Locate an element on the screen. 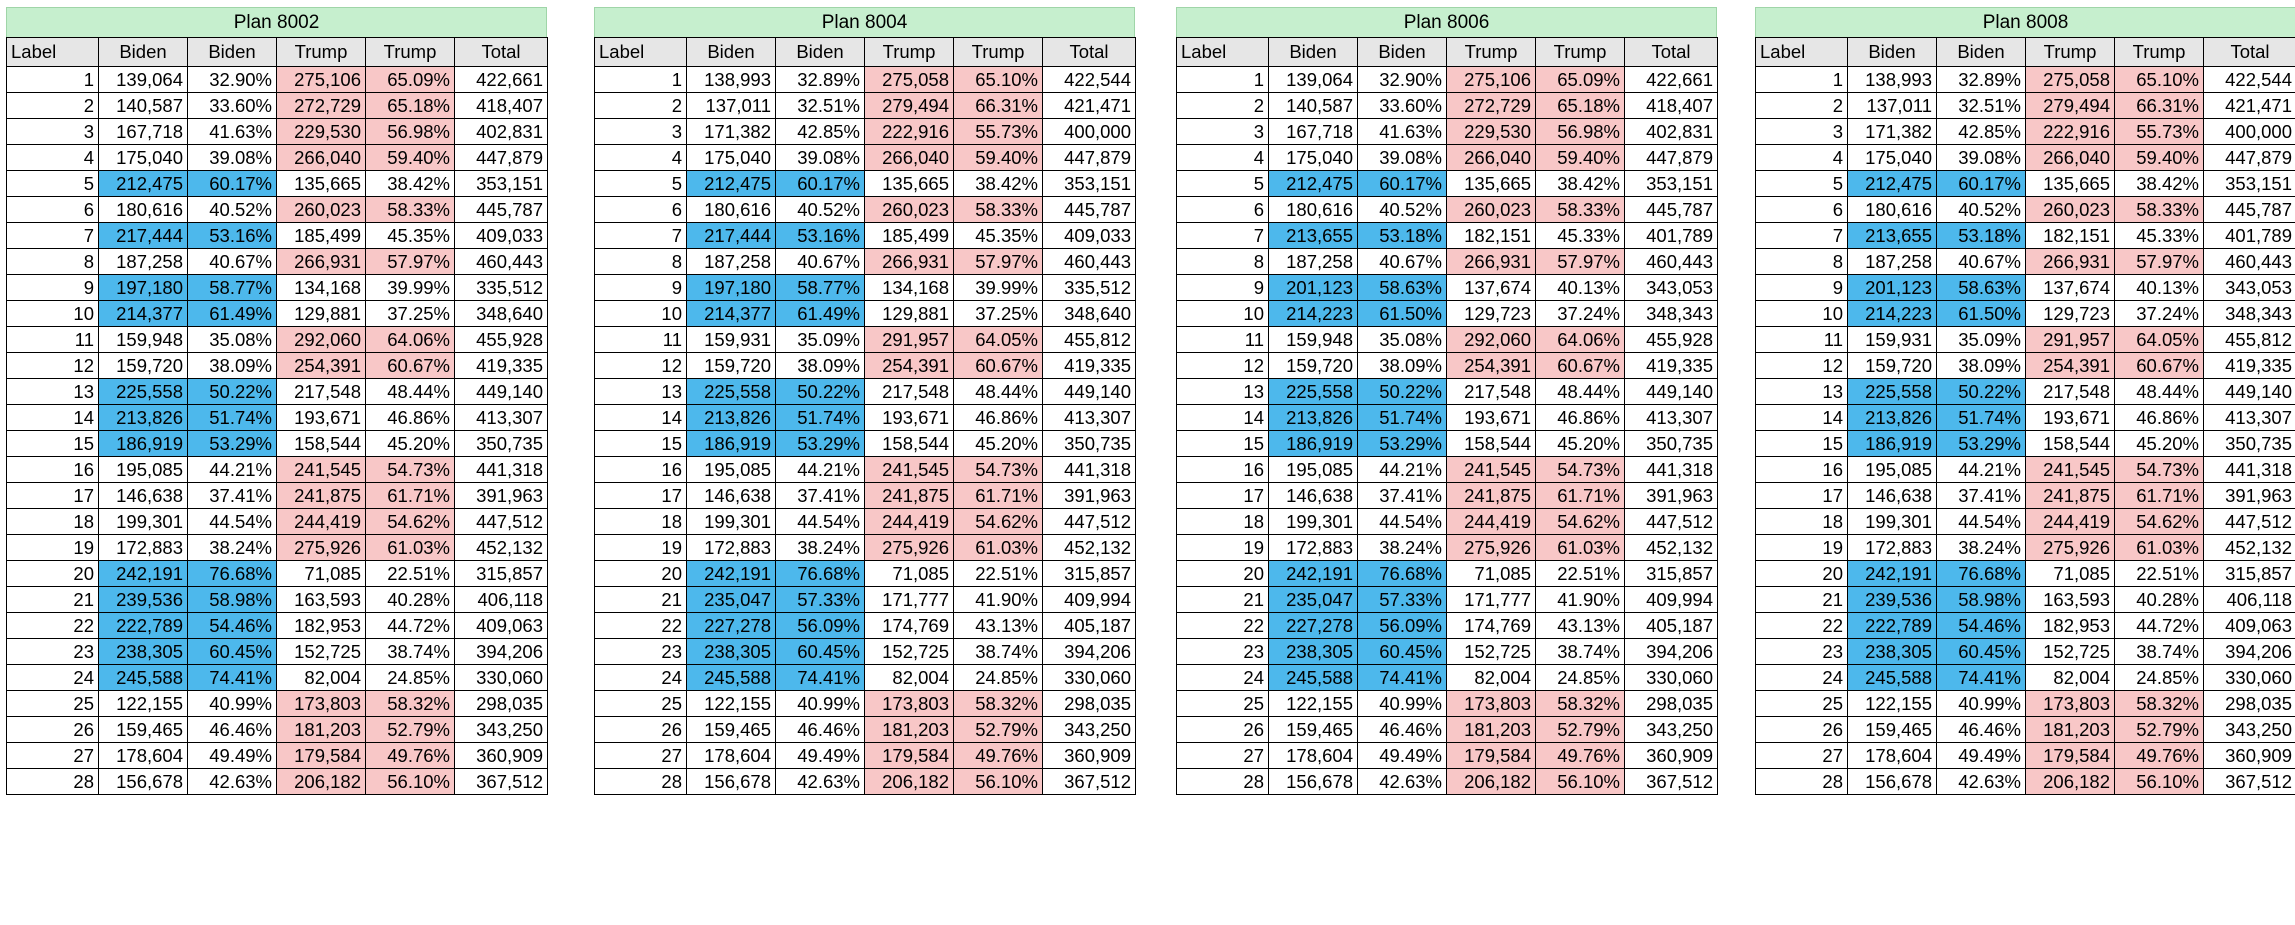 This screenshot has height=925, width=2295. biden-votes: 159,931 is located at coordinates (1892, 339).